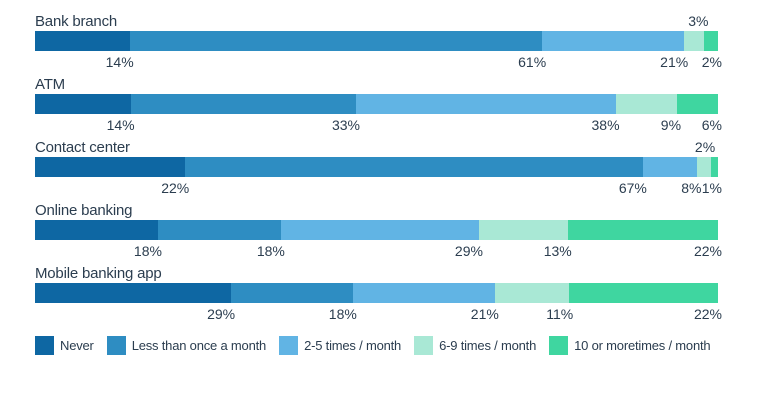 This screenshot has height=400, width=770. I want to click on legend-item: Never, so click(64, 345).